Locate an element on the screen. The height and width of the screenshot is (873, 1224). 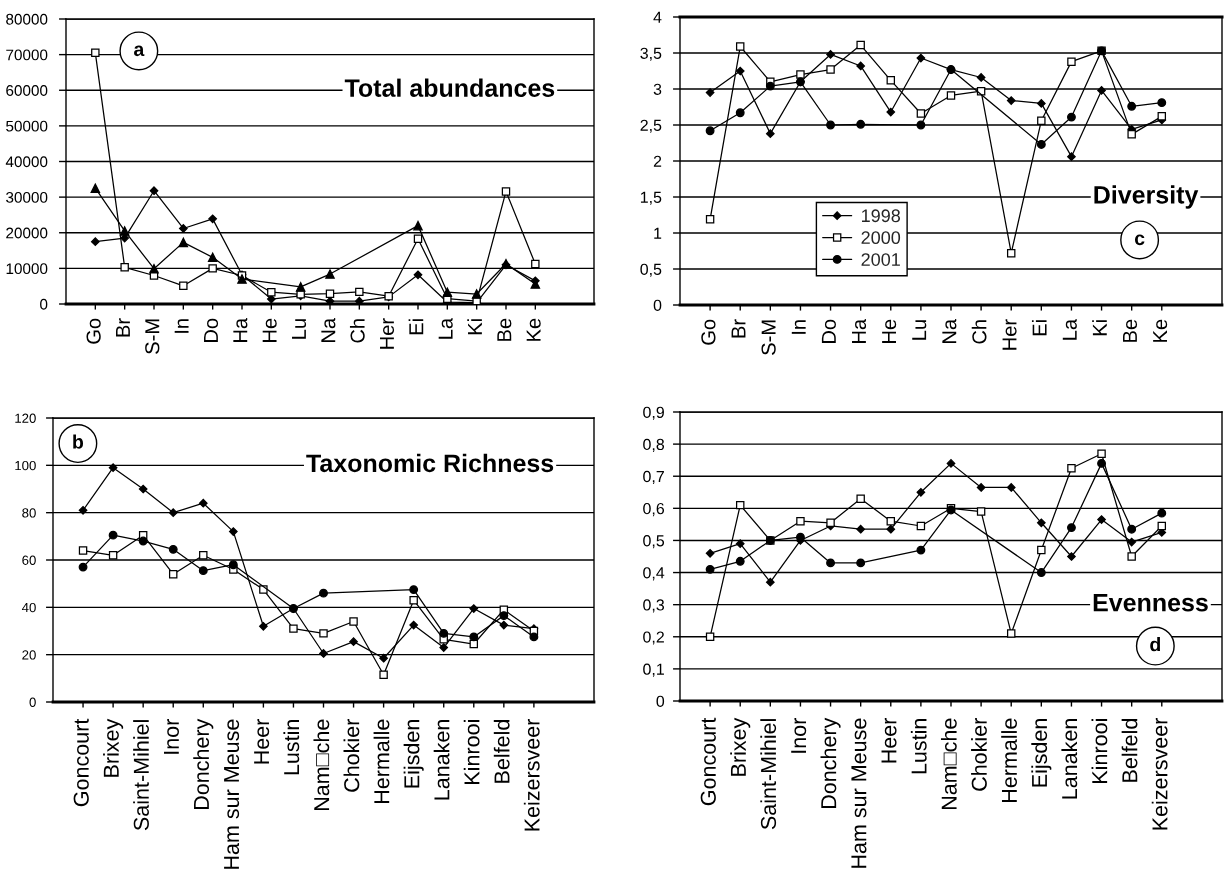
annotation: c is located at coordinates (1139, 240).